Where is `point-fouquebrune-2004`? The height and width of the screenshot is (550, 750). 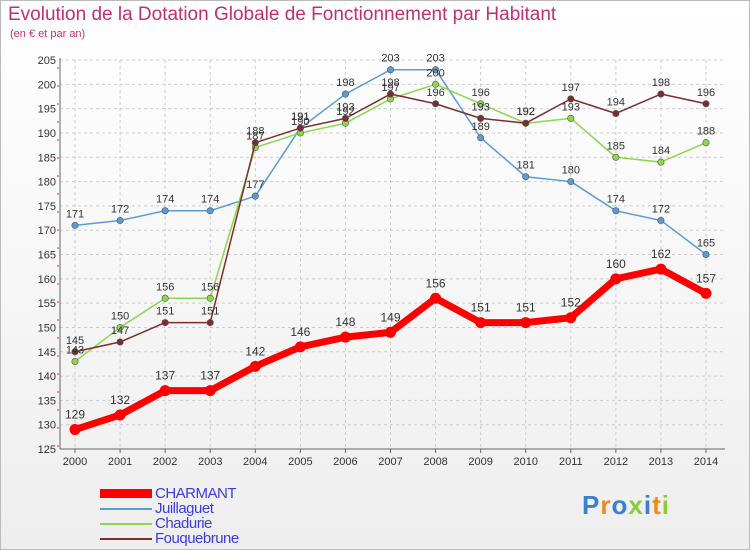 point-fouquebrune-2004 is located at coordinates (255, 143).